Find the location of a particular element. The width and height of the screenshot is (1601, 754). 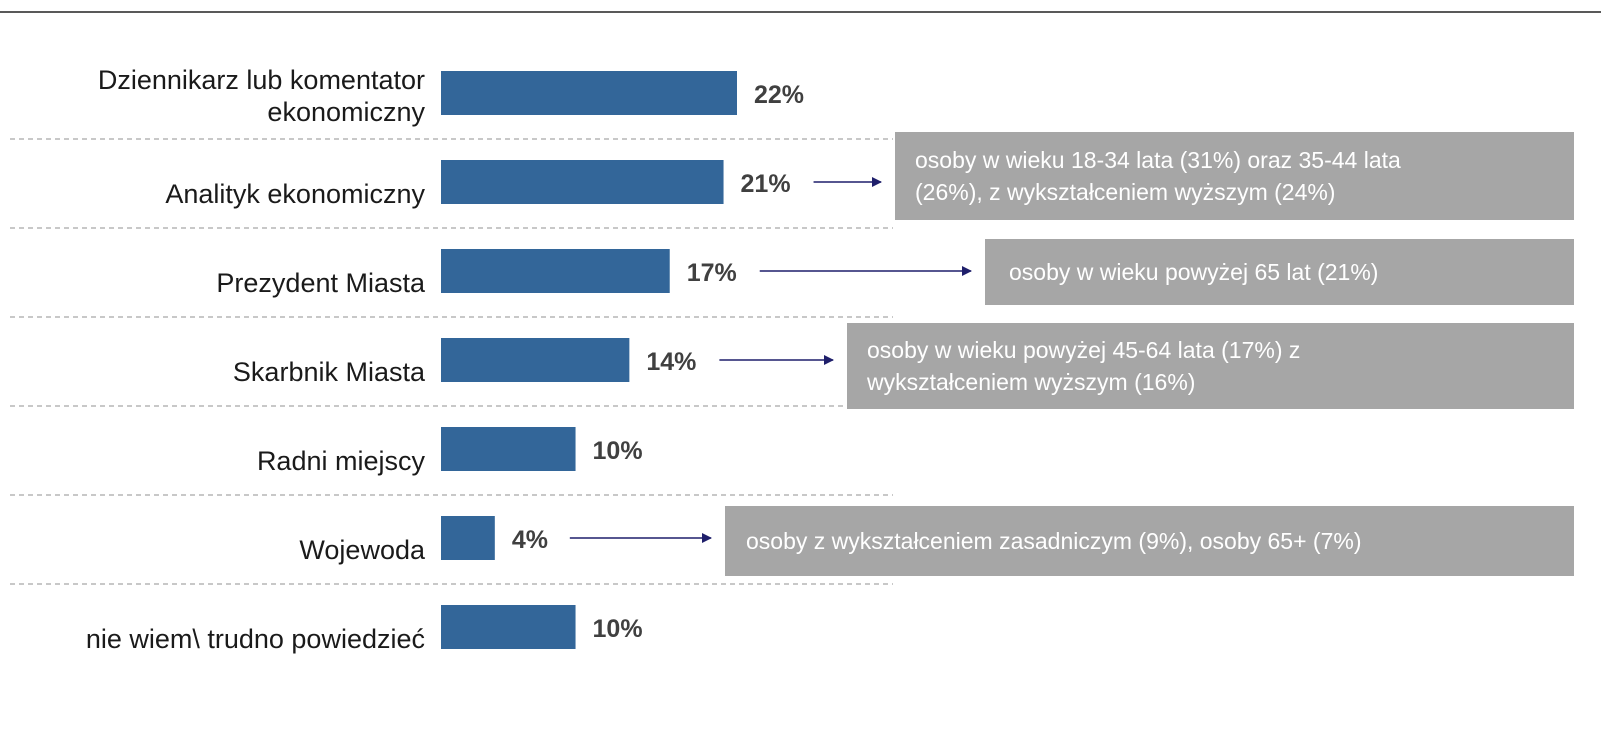

arrows-group is located at coordinates (770, 360).